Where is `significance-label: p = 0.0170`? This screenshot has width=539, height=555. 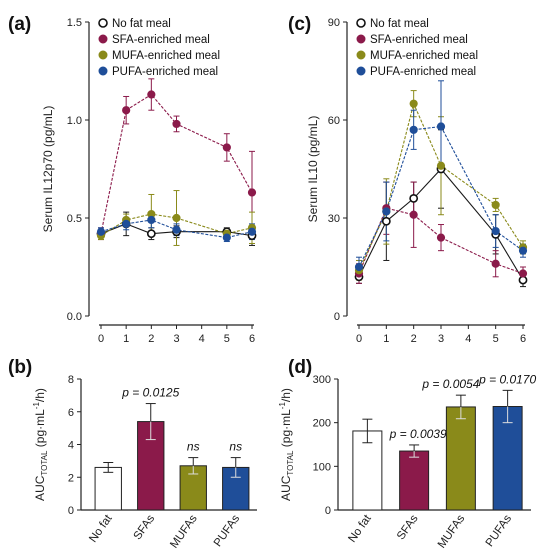
significance-label: p = 0.0170 is located at coordinates (507, 379).